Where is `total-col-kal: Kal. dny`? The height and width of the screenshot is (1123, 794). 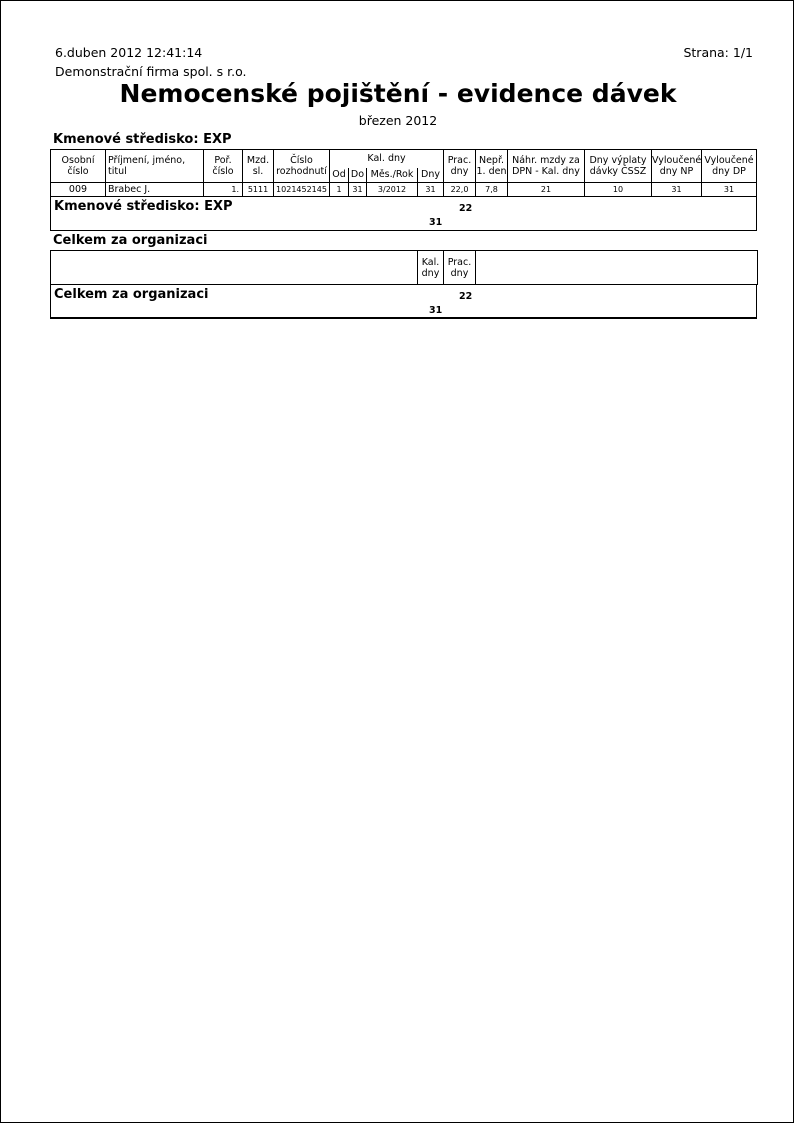
total-col-kal: Kal. dny is located at coordinates (430, 267).